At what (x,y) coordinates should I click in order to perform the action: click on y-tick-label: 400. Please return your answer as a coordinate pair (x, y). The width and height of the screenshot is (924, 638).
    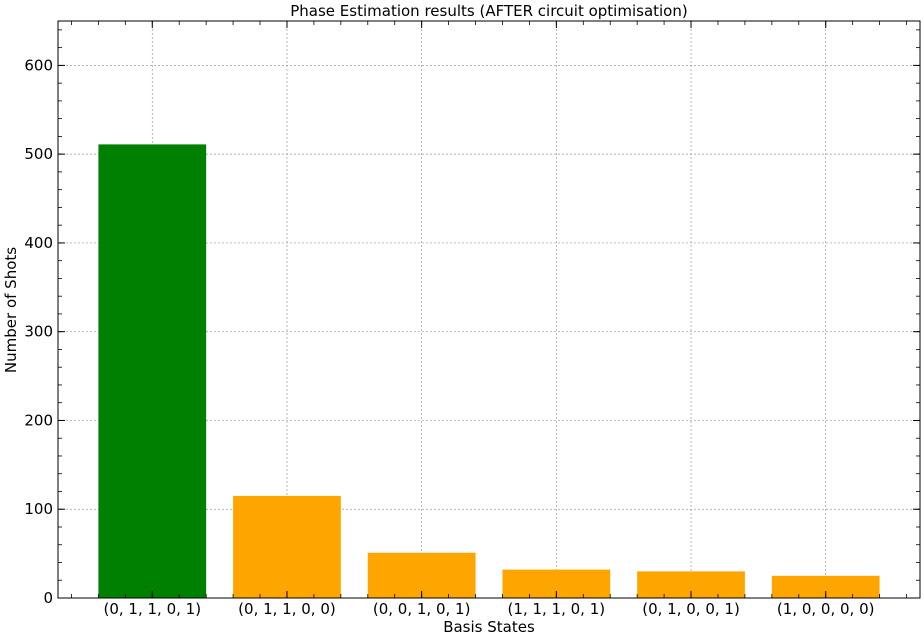
    Looking at the image, I should click on (38, 243).